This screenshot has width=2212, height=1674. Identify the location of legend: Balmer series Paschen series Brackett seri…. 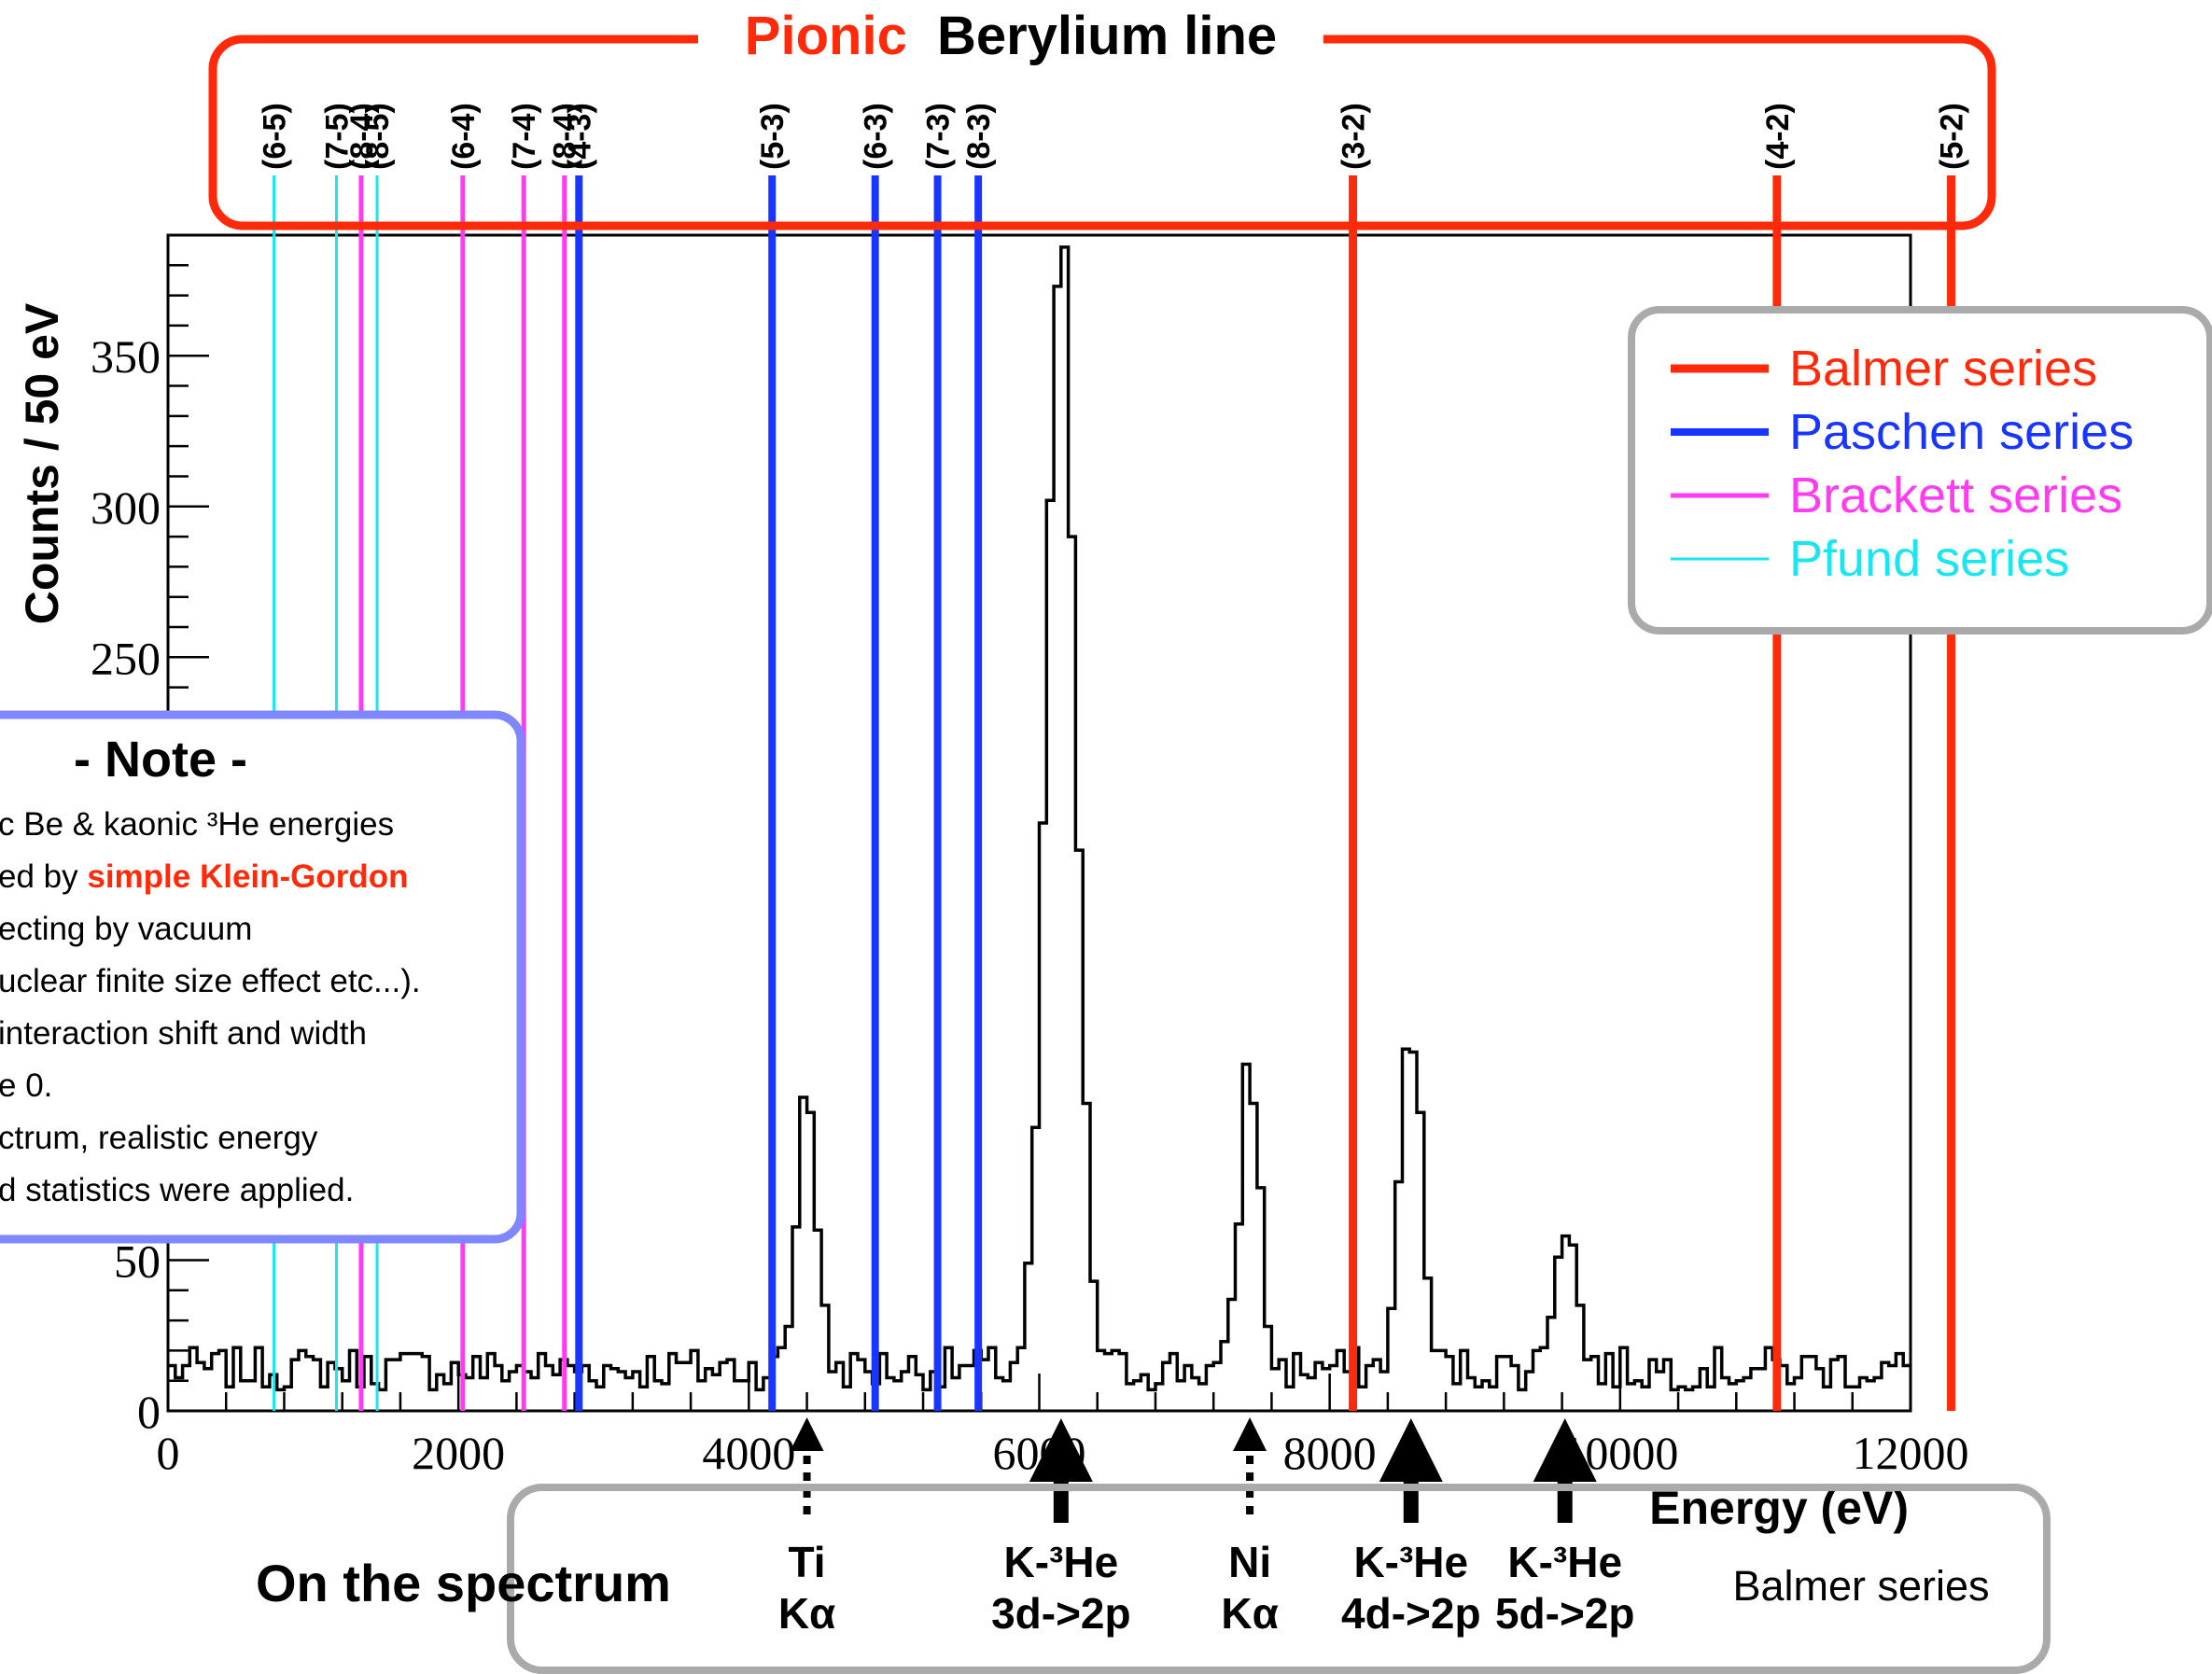
(1920, 470).